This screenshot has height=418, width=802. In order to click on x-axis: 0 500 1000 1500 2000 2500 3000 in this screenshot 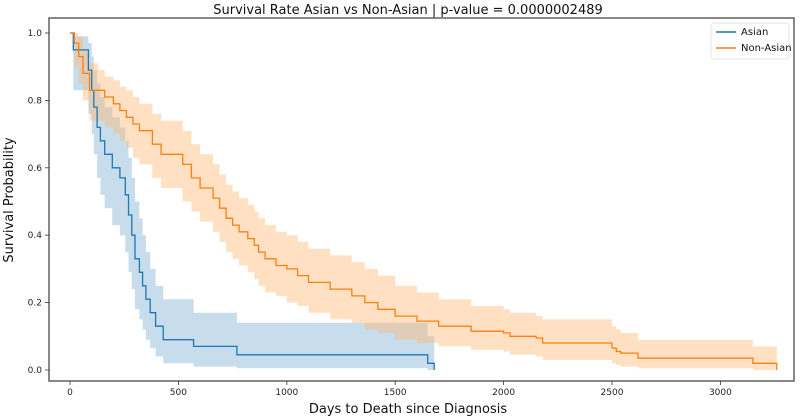, I will do `click(399, 389)`.